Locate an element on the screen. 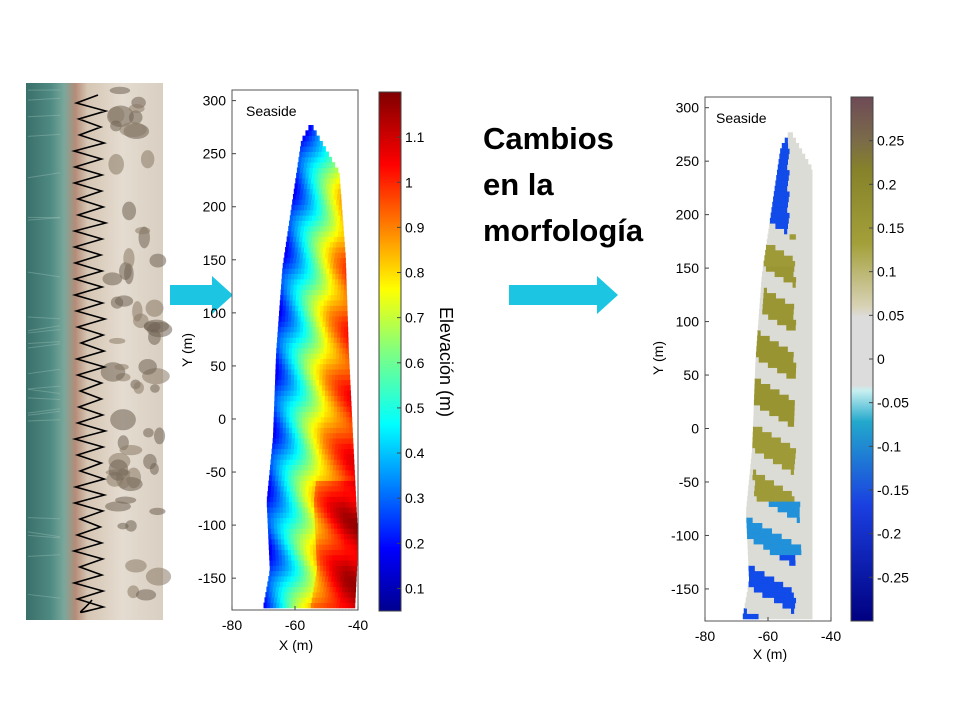  wave-foam is located at coordinates (44, 135).